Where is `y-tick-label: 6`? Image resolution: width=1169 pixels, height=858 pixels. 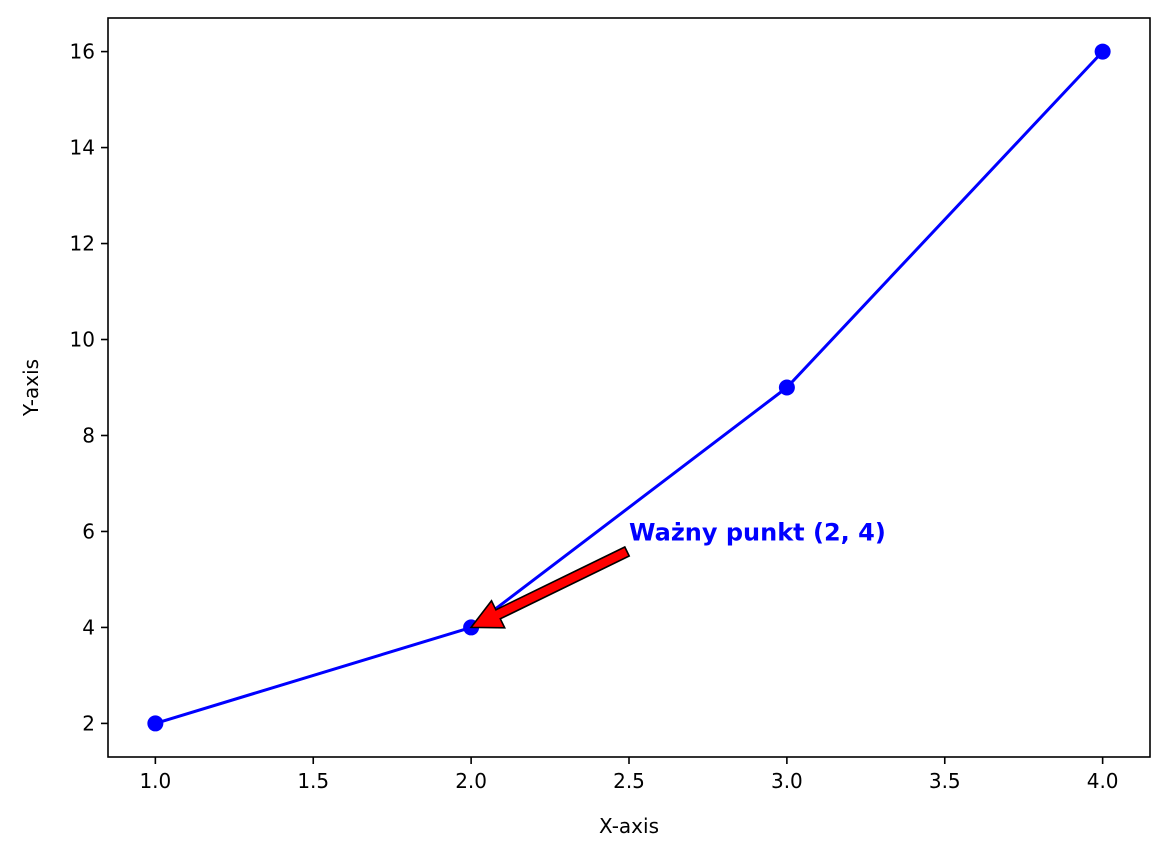
y-tick-label: 6 is located at coordinates (88, 531).